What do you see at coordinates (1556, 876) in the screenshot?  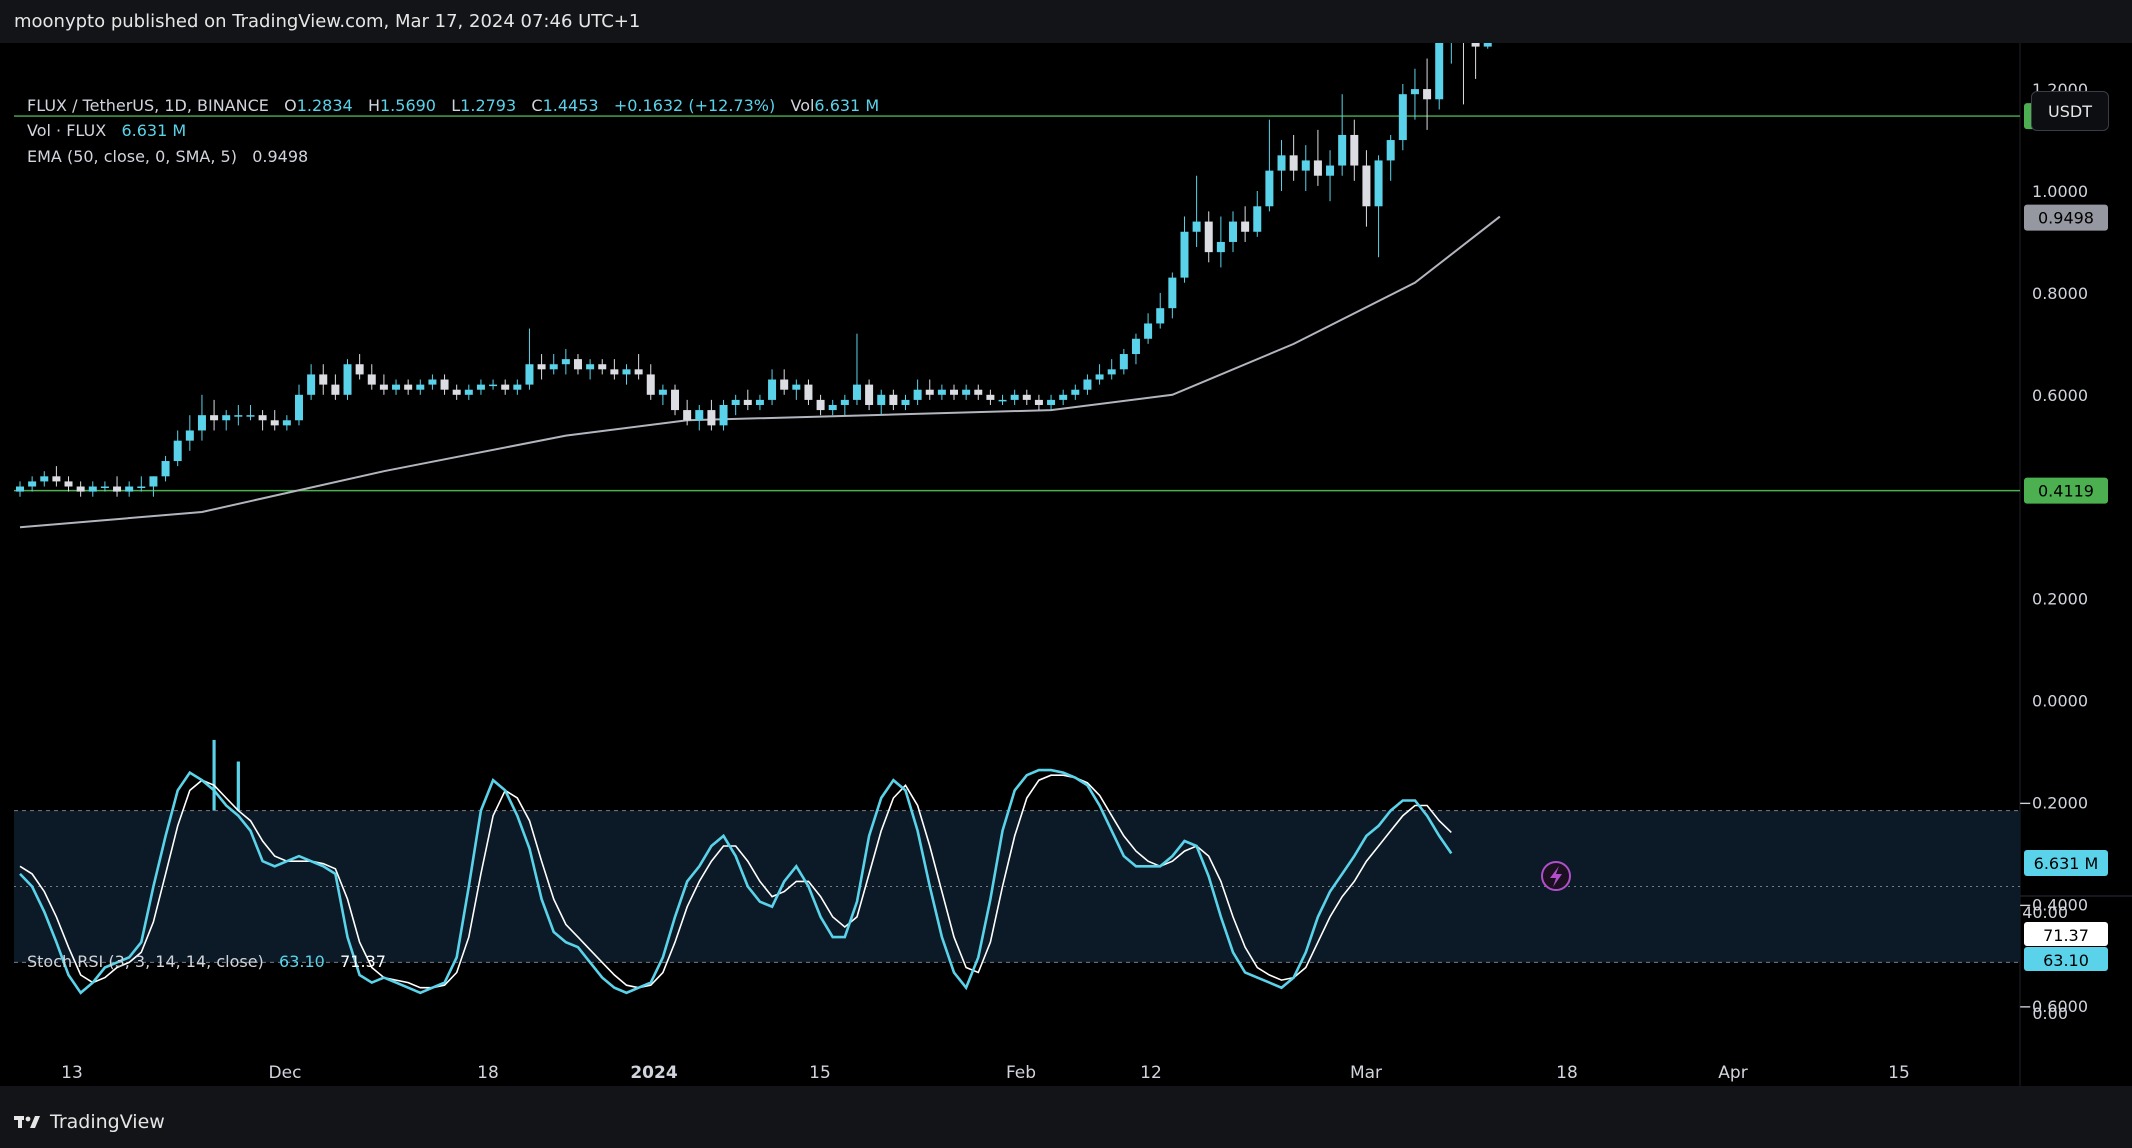 I see `lightning-icon` at bounding box center [1556, 876].